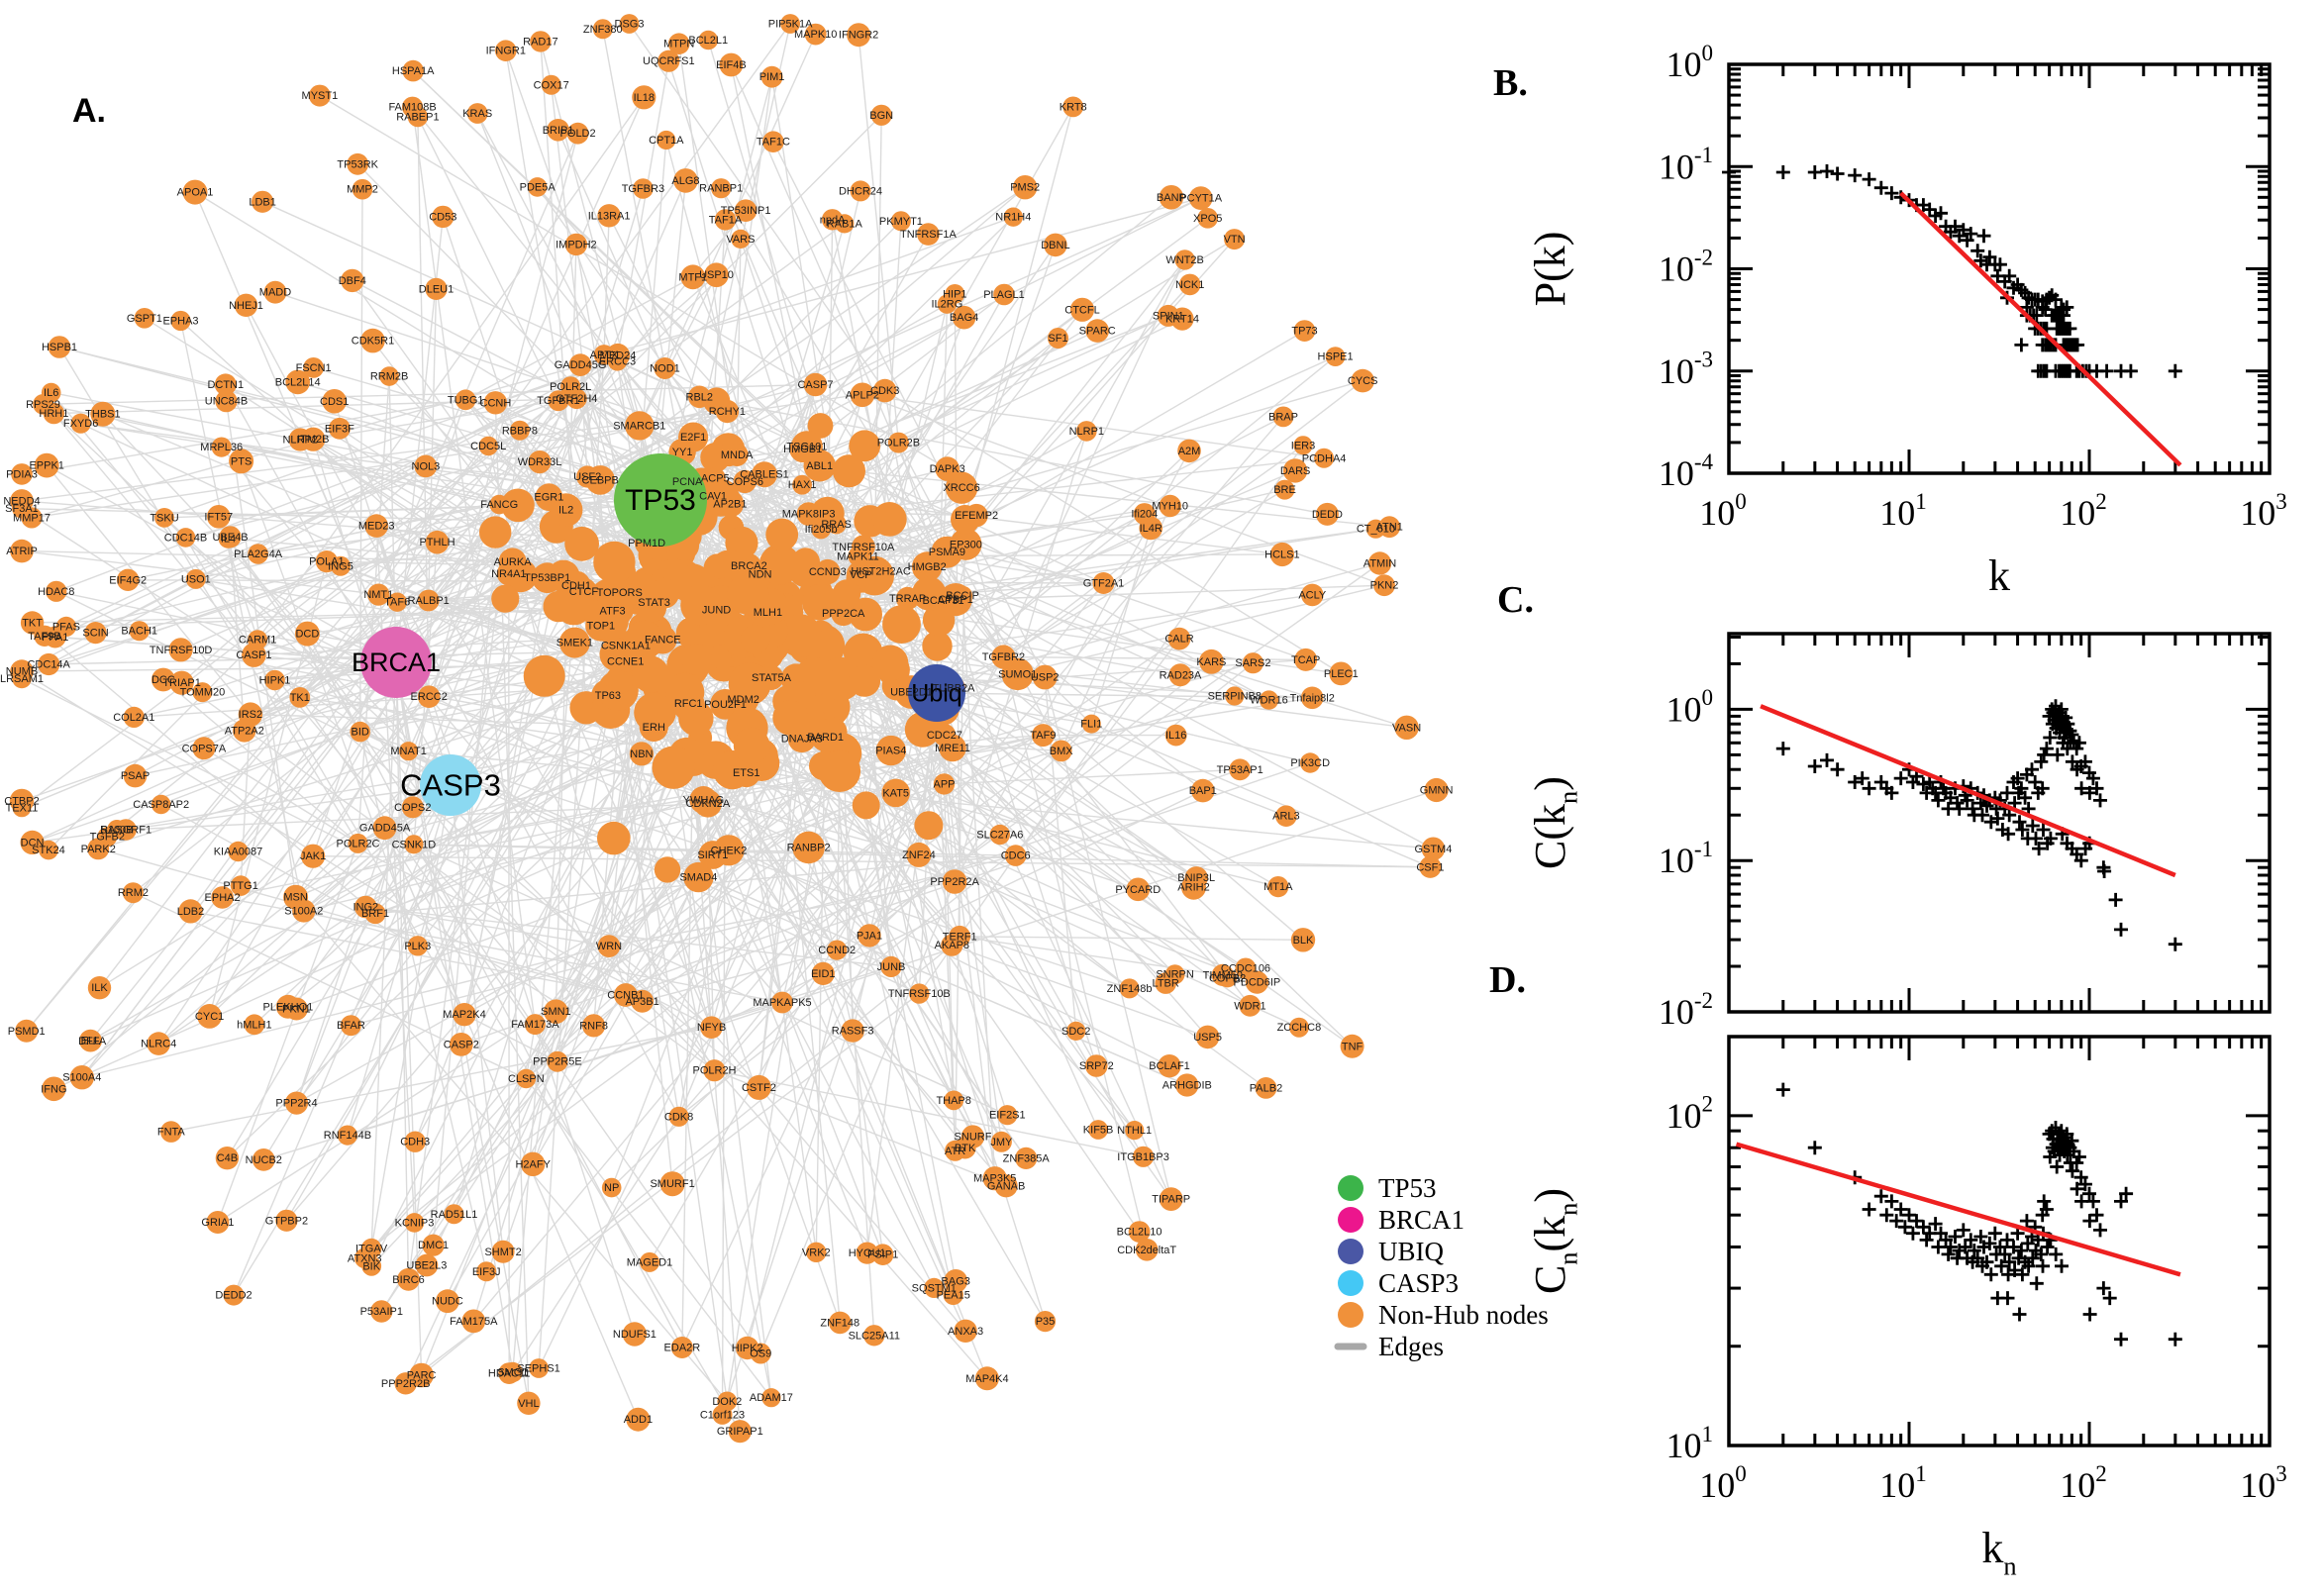 This screenshot has width=2323, height=1596. What do you see at coordinates (347, 1136) in the screenshot?
I see `gene-label: RNF144B` at bounding box center [347, 1136].